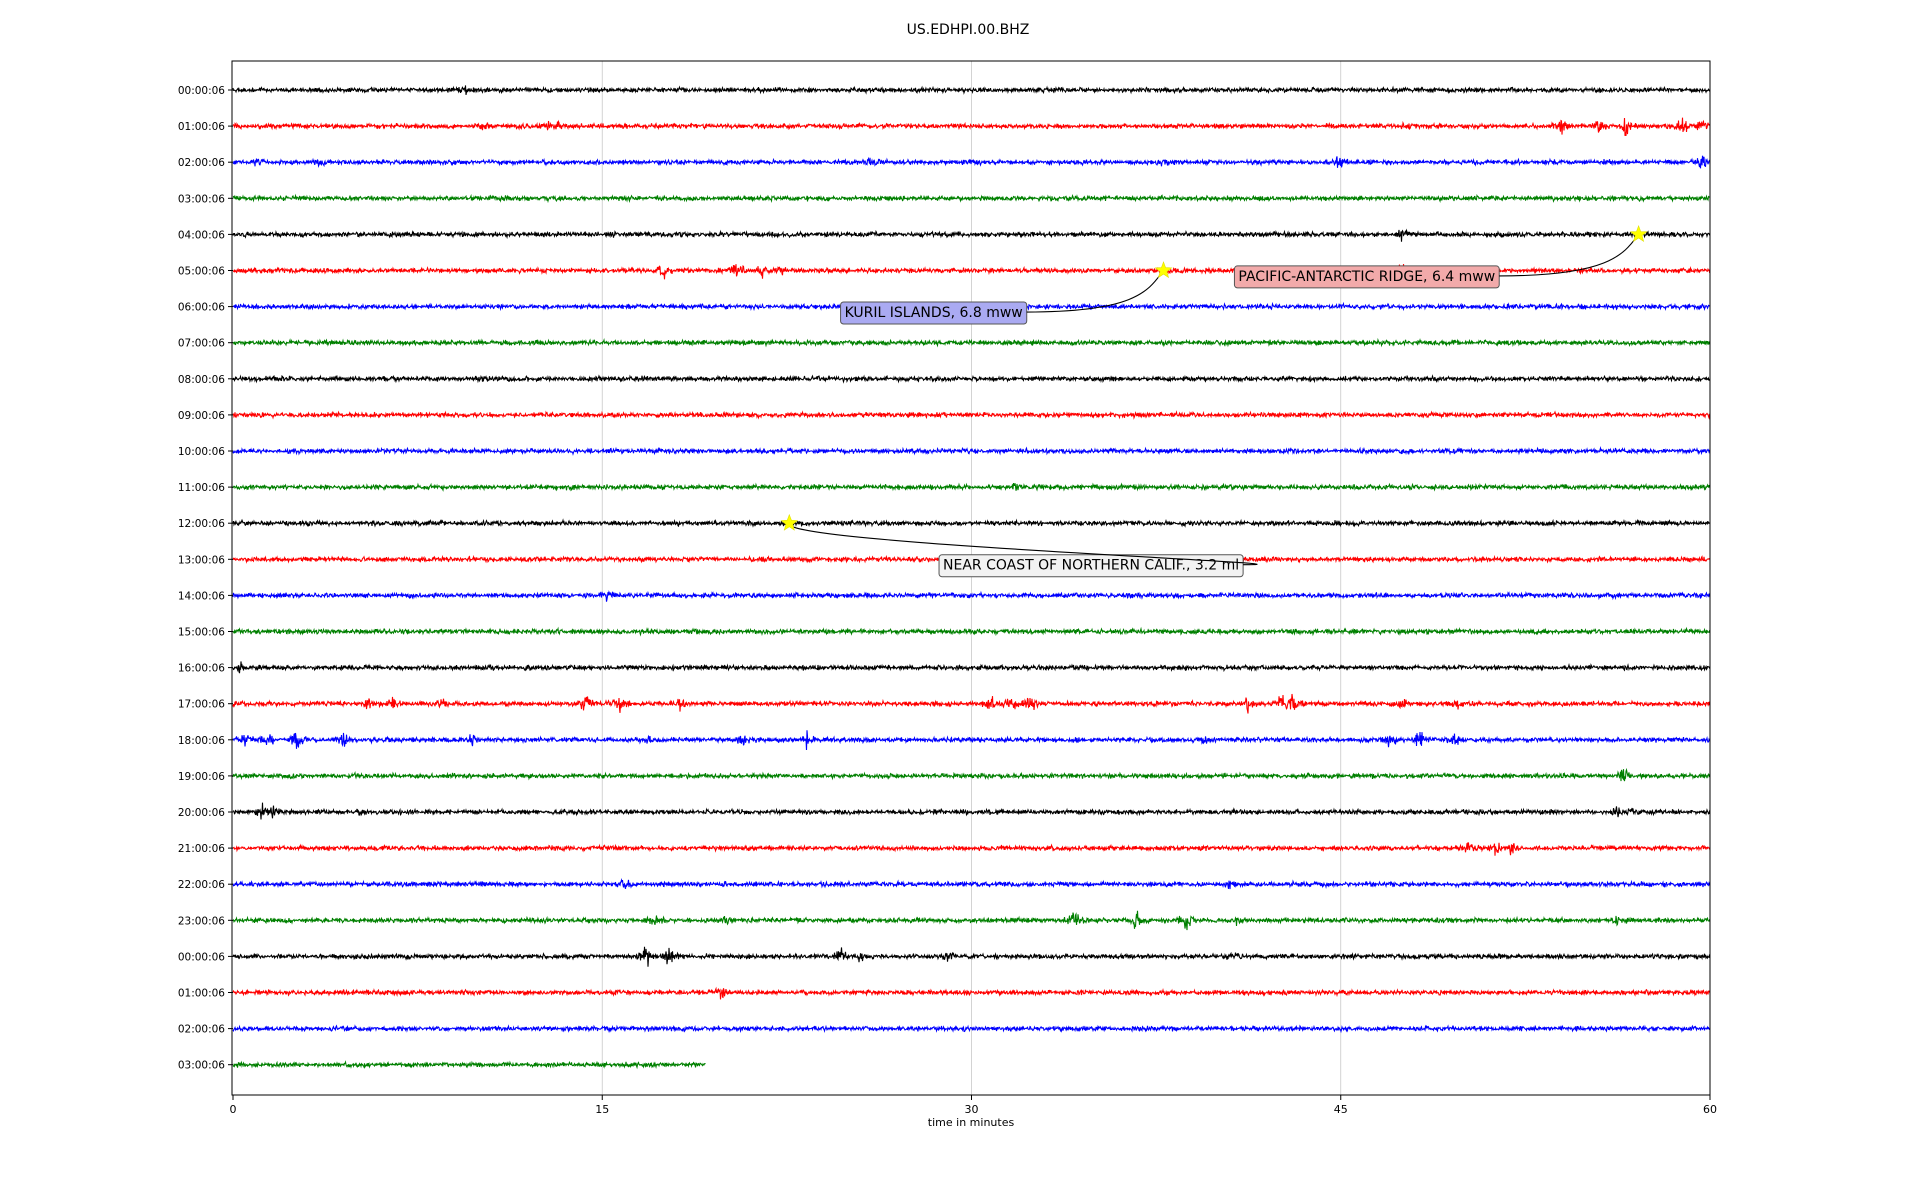  I want to click on row-label-14: 14:00:06, so click(201, 596).